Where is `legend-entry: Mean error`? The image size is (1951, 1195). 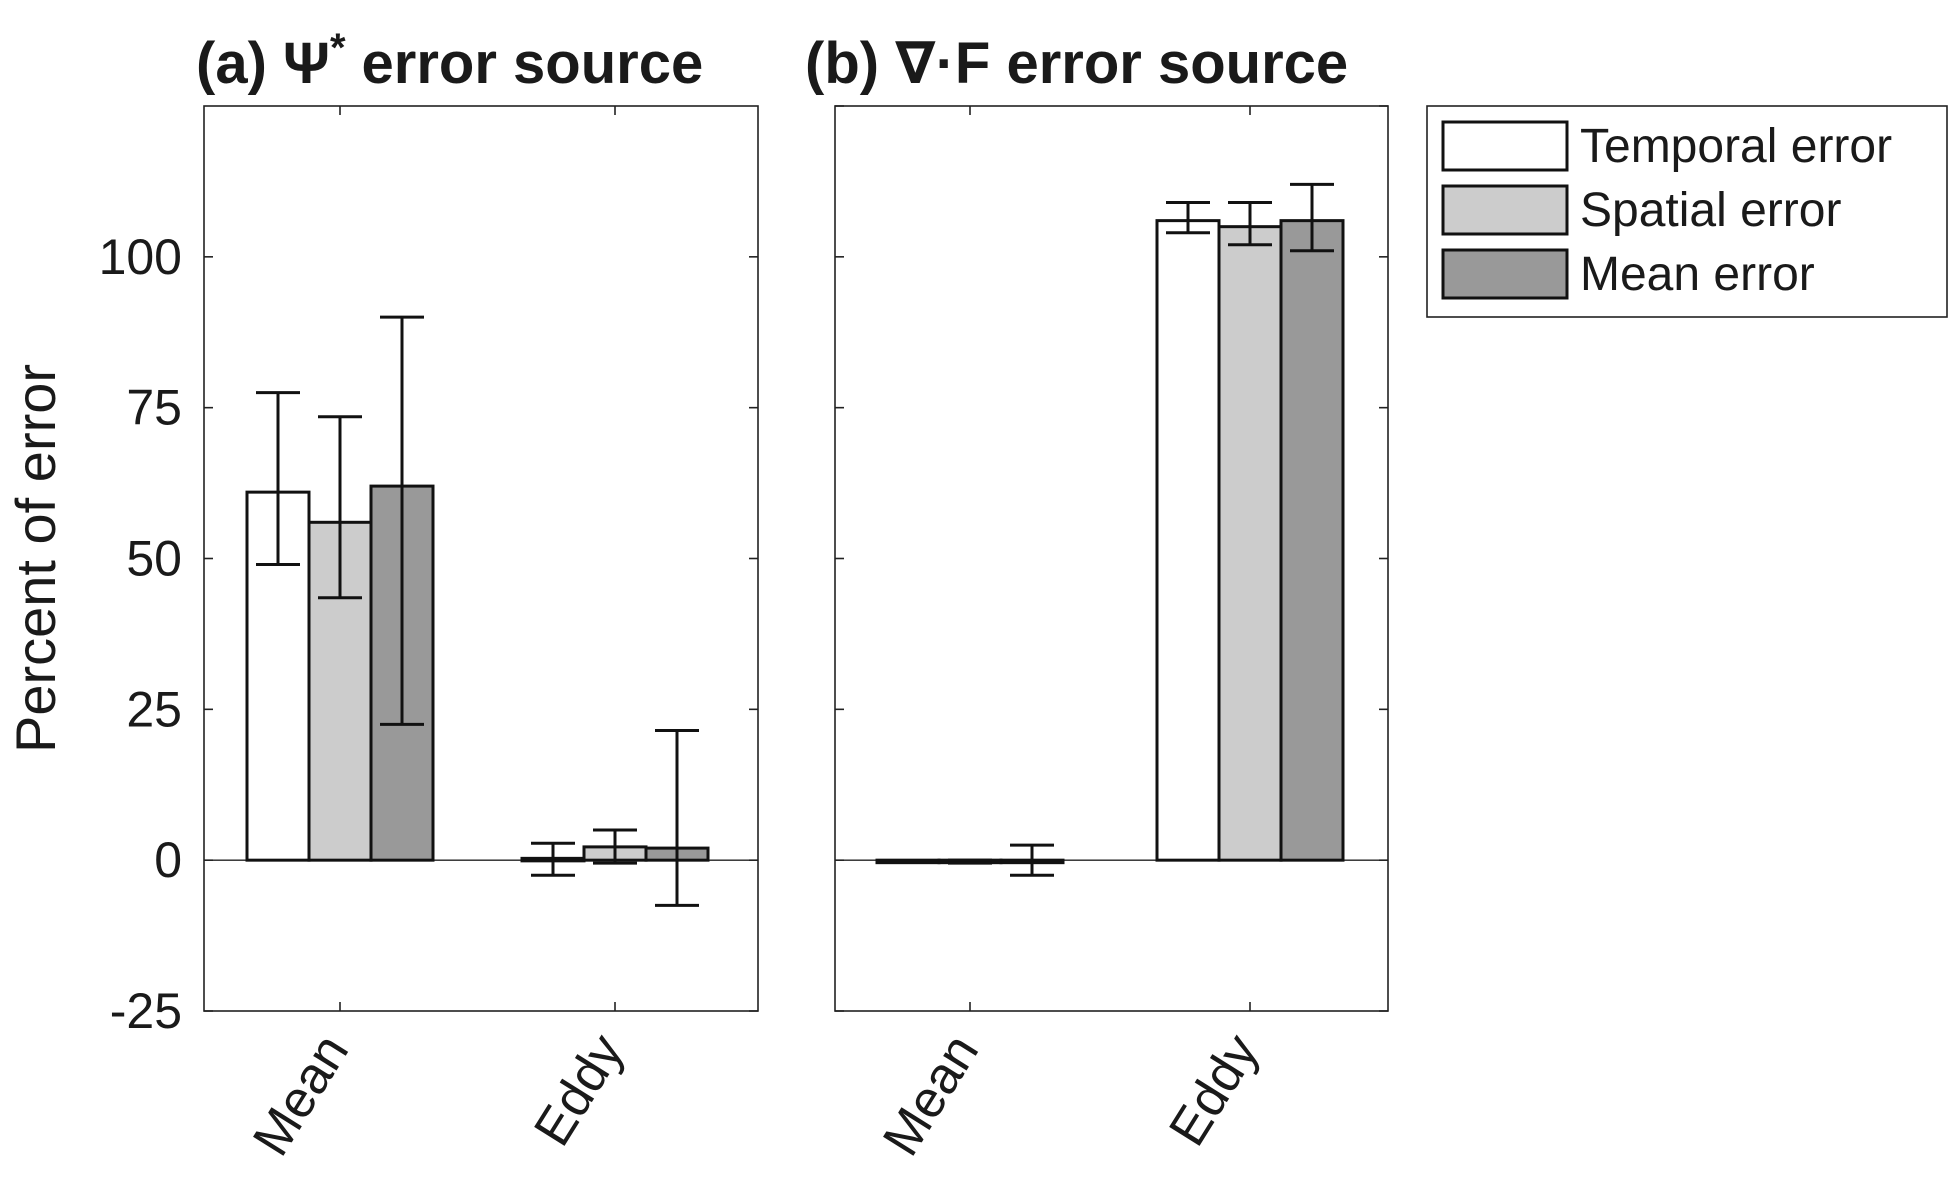
legend-entry: Mean error is located at coordinates (1697, 274).